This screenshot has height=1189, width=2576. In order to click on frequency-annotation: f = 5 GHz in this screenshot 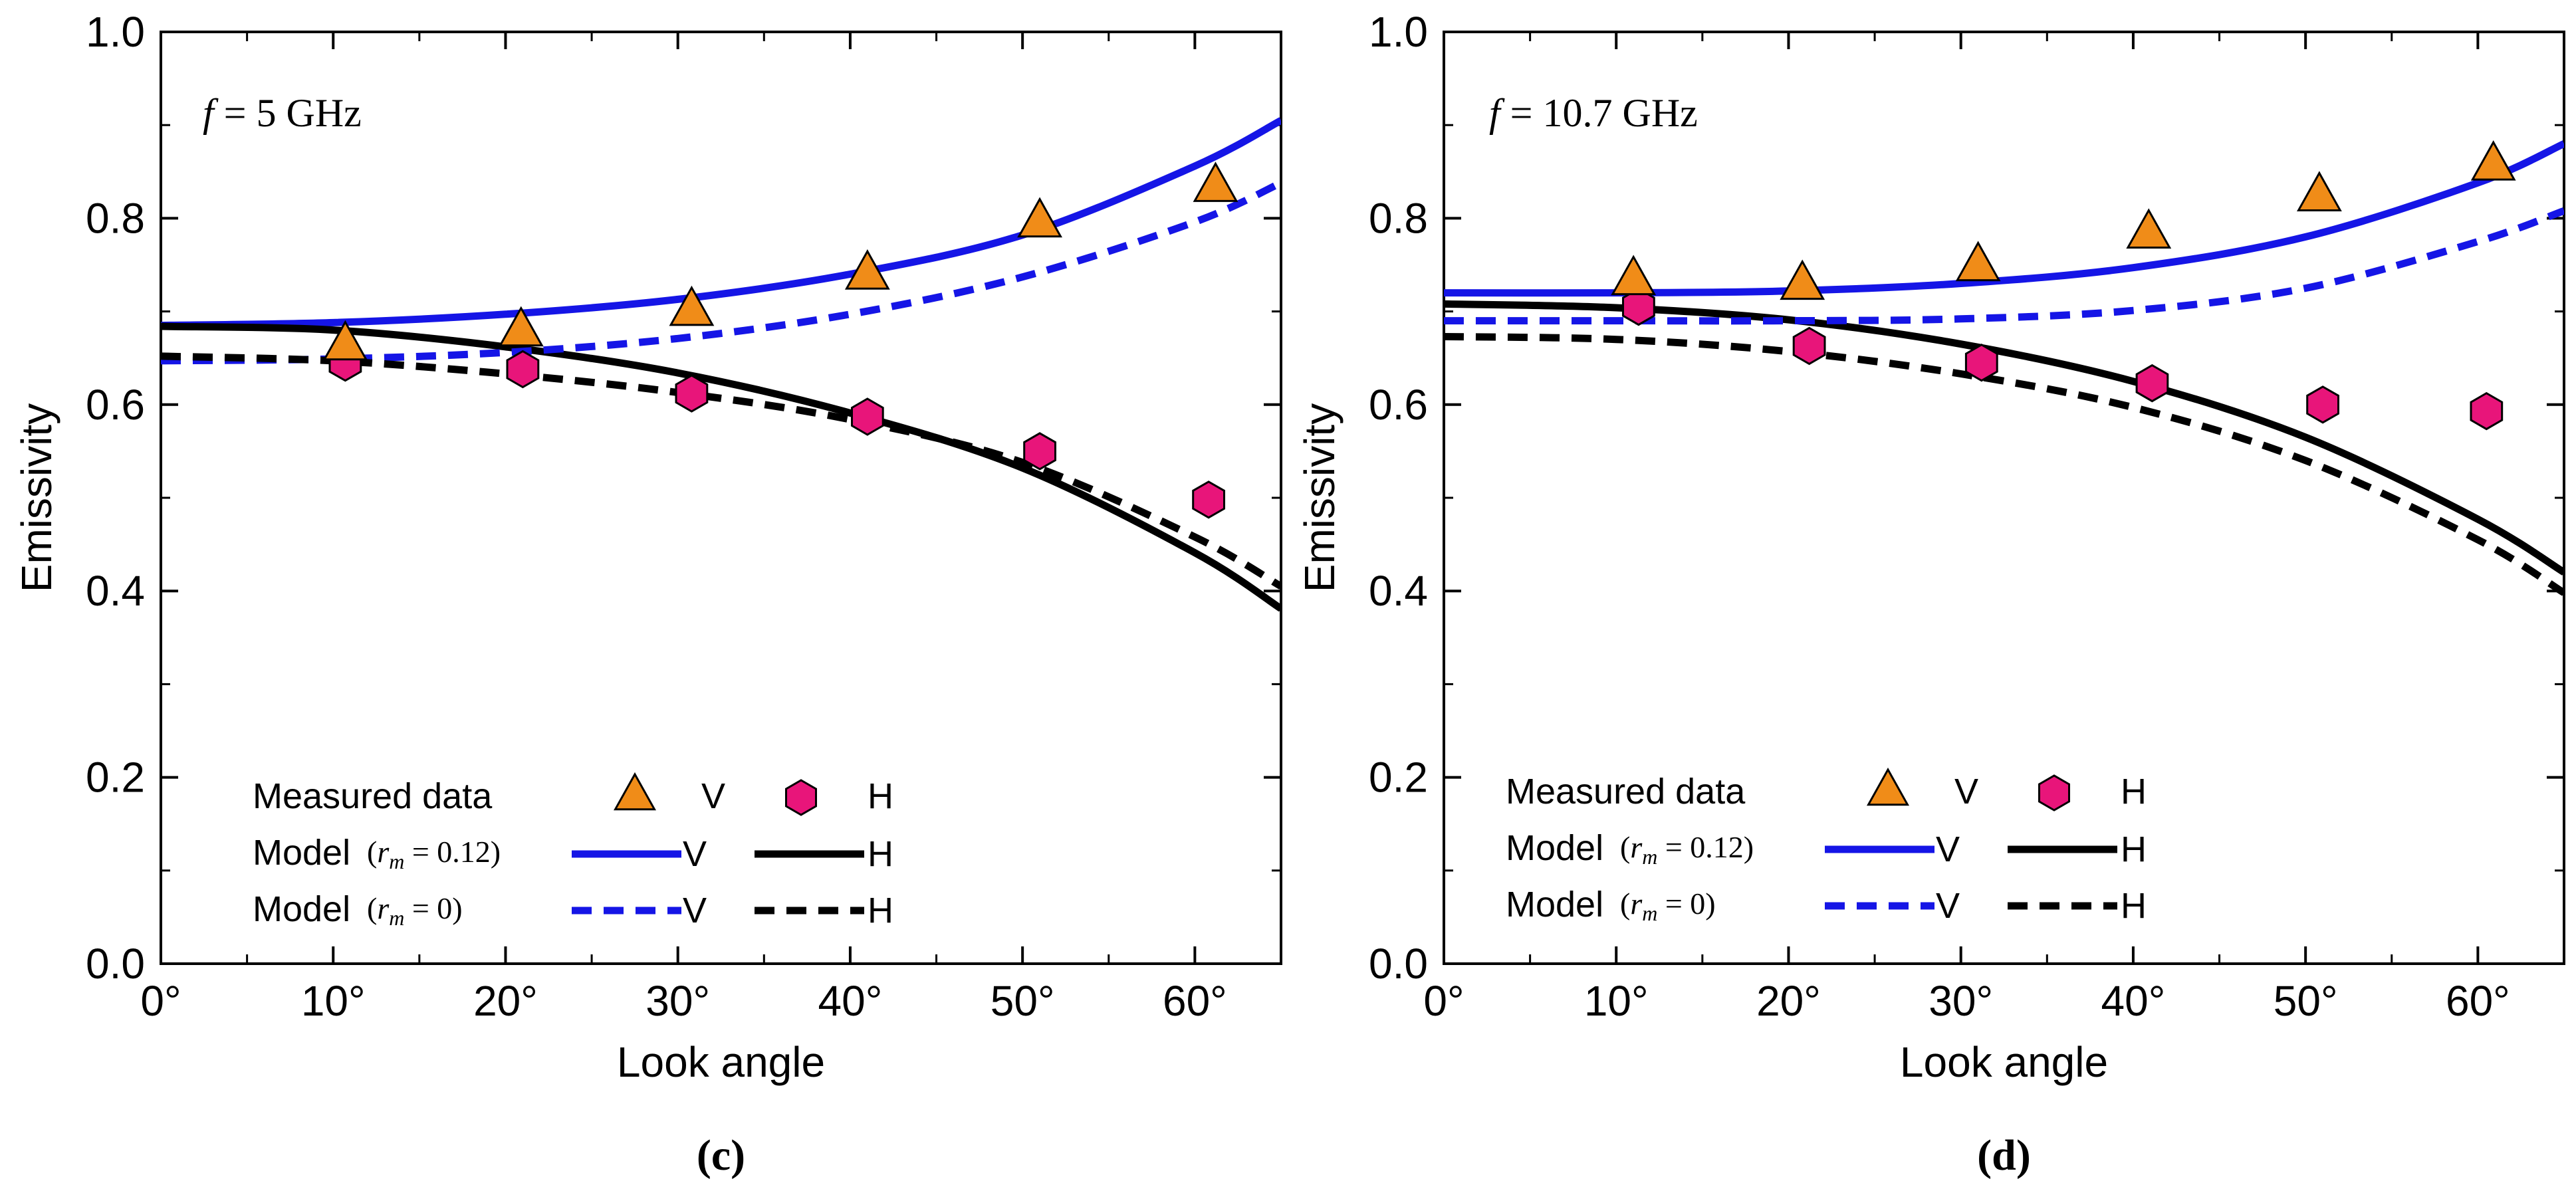, I will do `click(282, 113)`.